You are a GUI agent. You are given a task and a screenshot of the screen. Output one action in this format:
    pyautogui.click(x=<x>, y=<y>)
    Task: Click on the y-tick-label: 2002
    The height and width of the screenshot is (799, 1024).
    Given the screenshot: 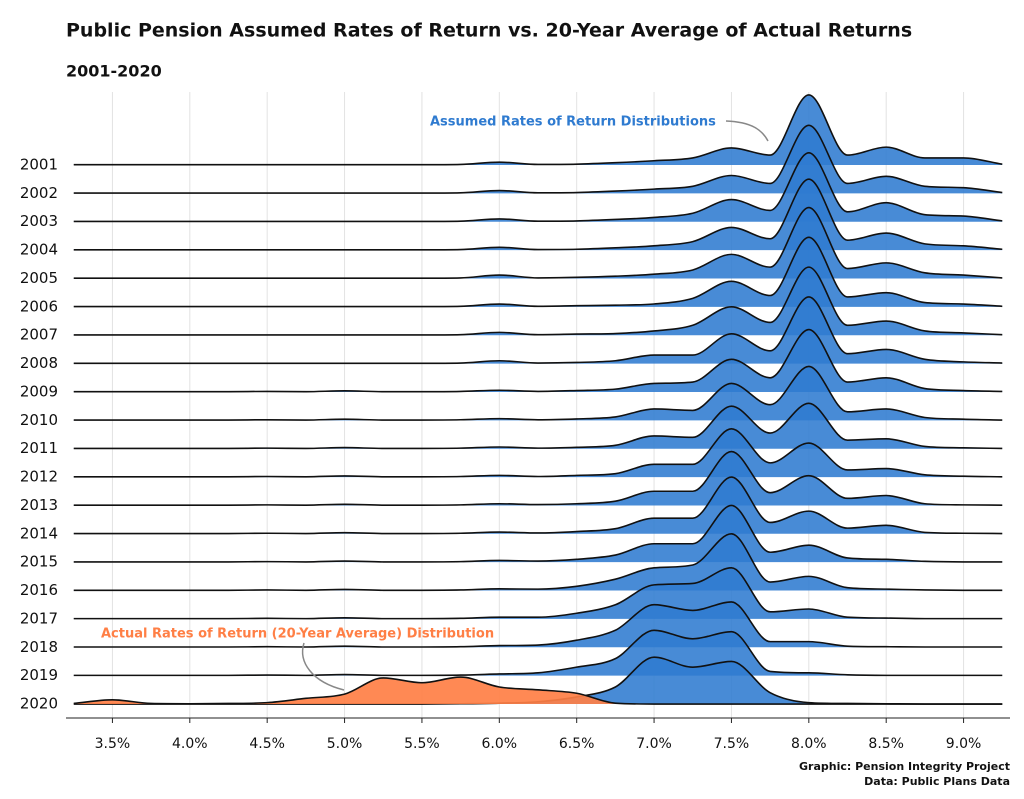 What is the action you would take?
    pyautogui.click(x=39, y=193)
    